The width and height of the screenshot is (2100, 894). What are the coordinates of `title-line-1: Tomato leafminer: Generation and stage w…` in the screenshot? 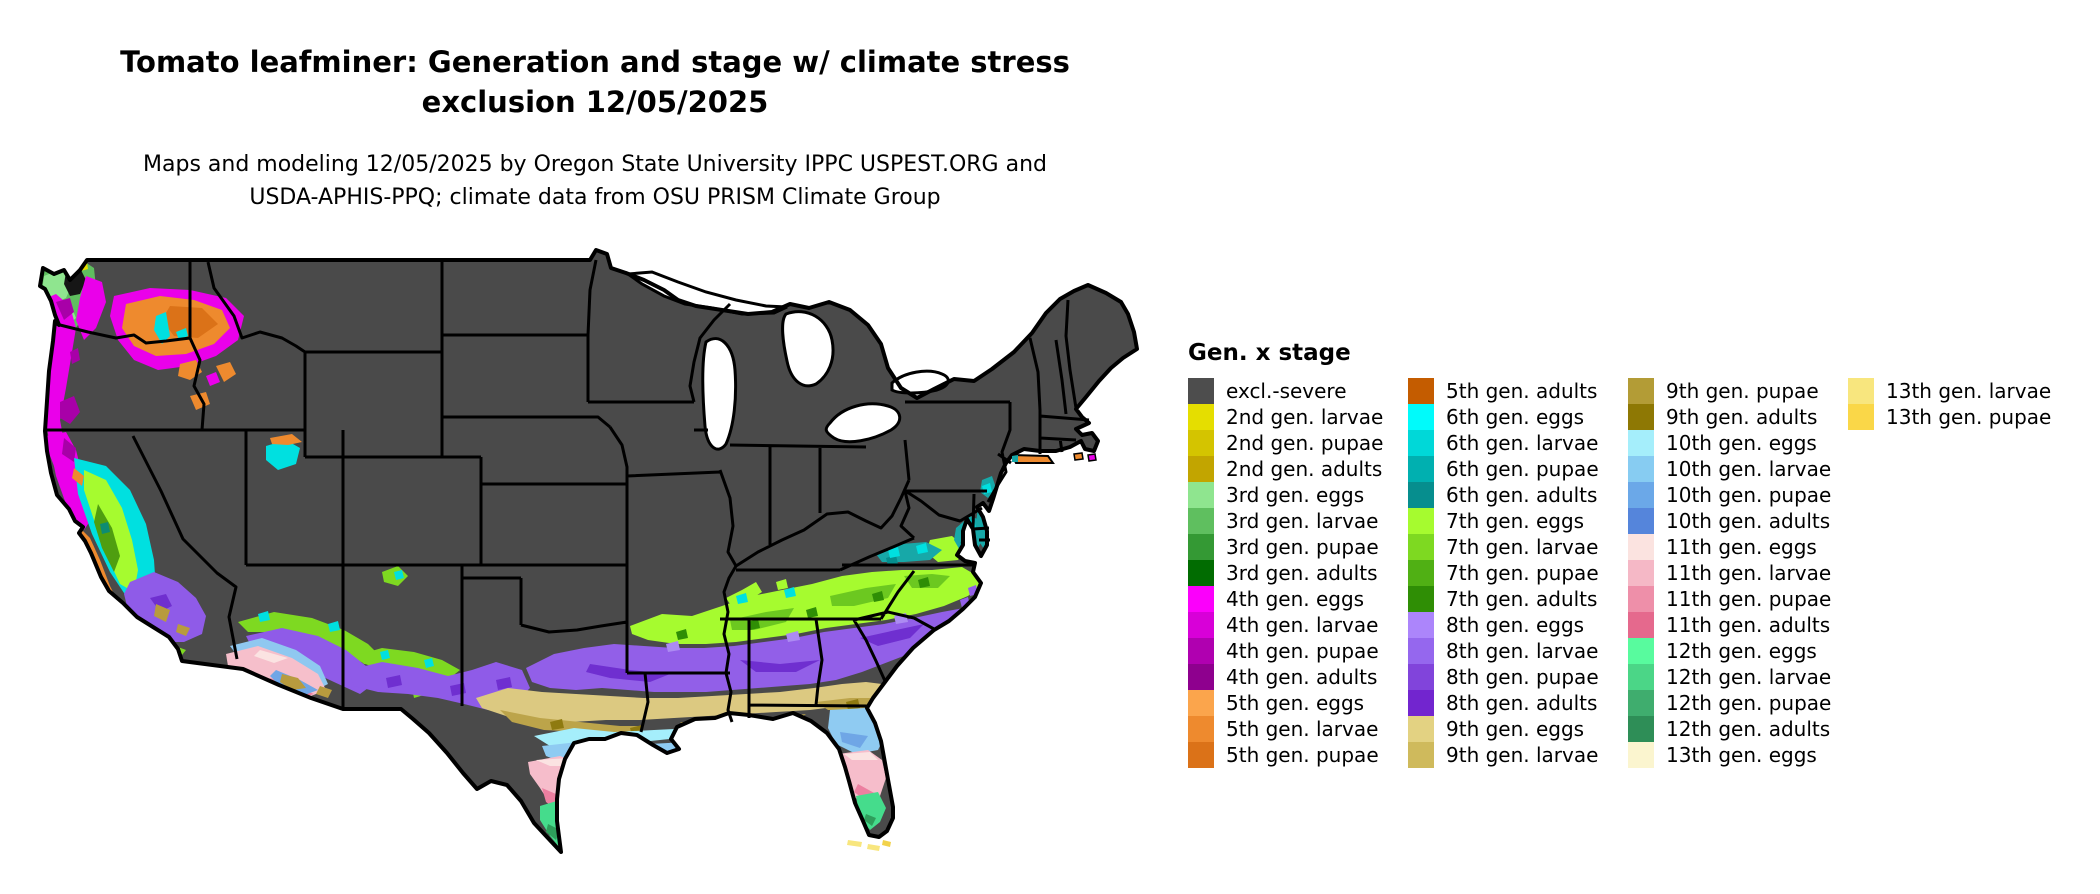 It's located at (595, 62).